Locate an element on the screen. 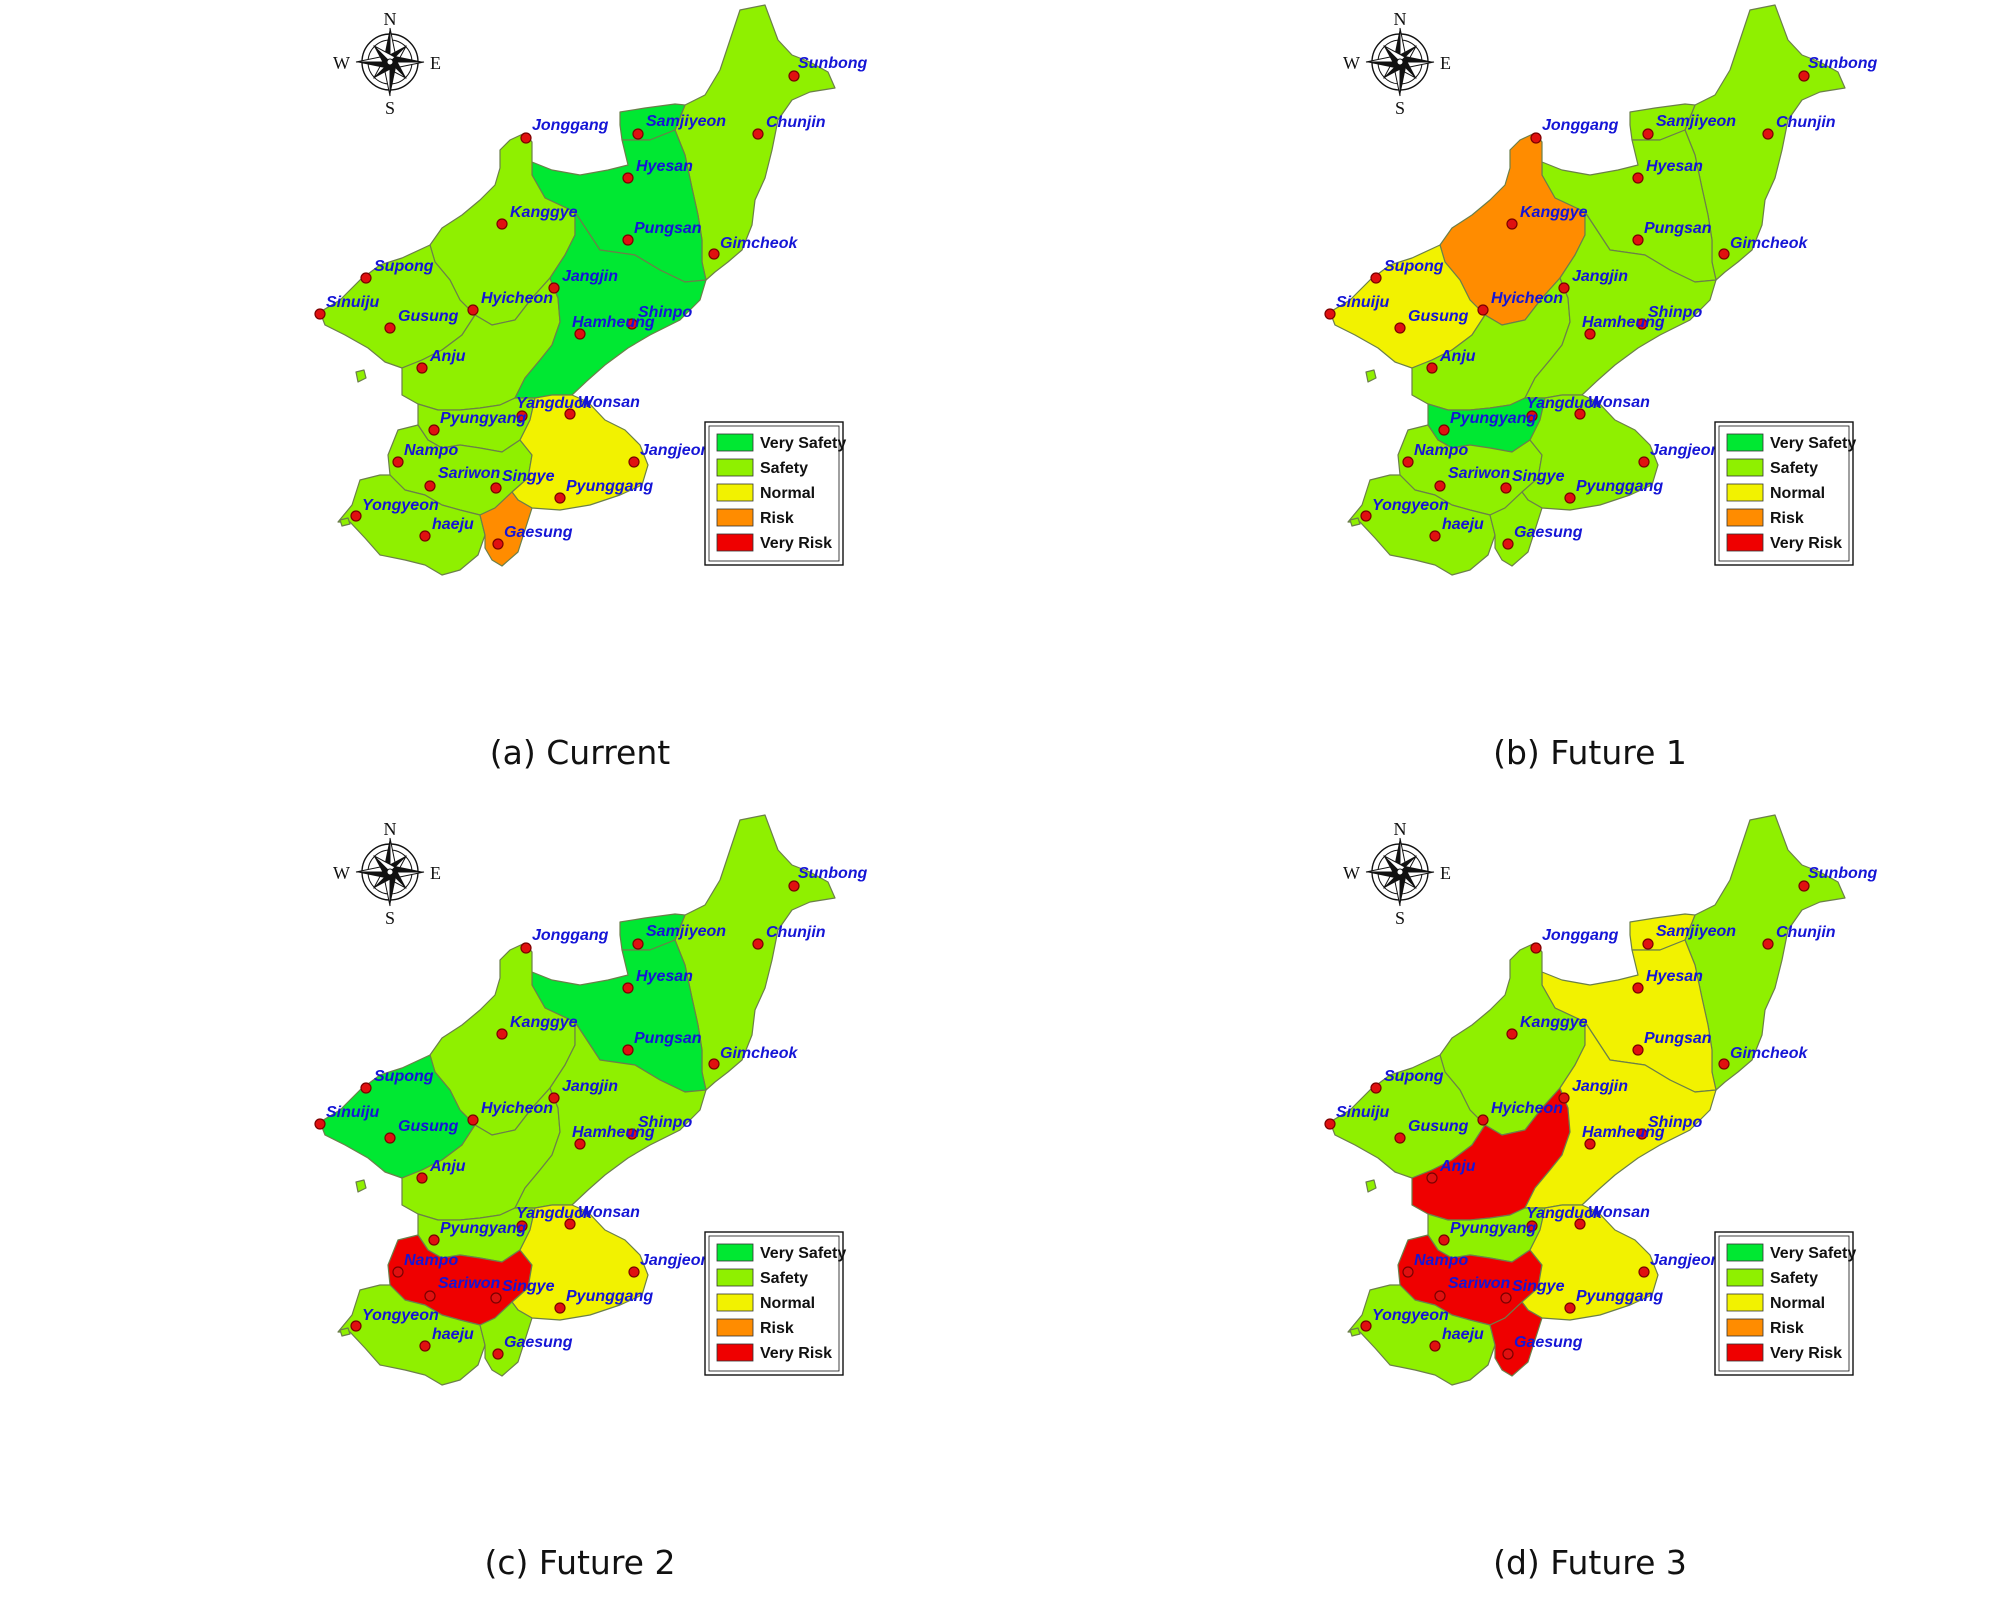 The height and width of the screenshot is (1616, 2008). city-label-supong: Supong is located at coordinates (1414, 266).